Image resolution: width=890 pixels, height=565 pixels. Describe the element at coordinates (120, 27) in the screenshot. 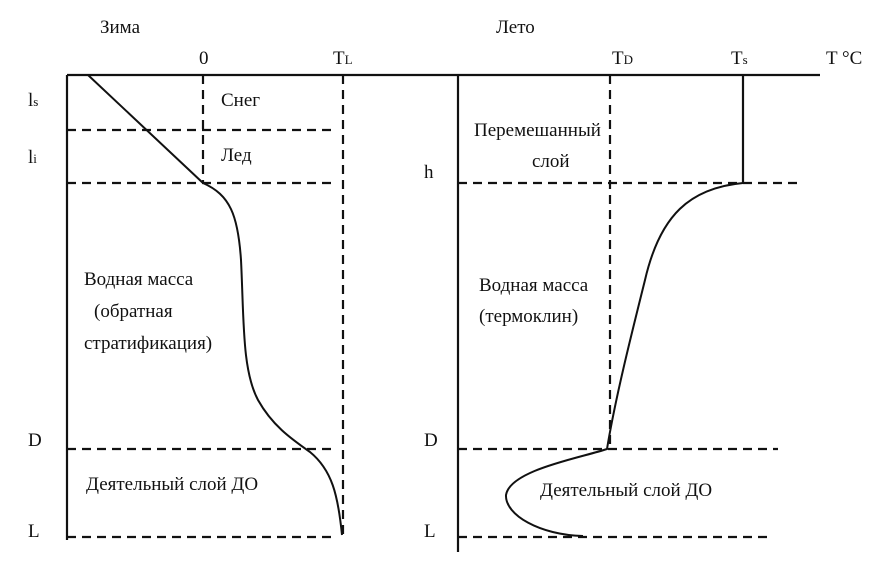

I see `title: Зима` at that location.